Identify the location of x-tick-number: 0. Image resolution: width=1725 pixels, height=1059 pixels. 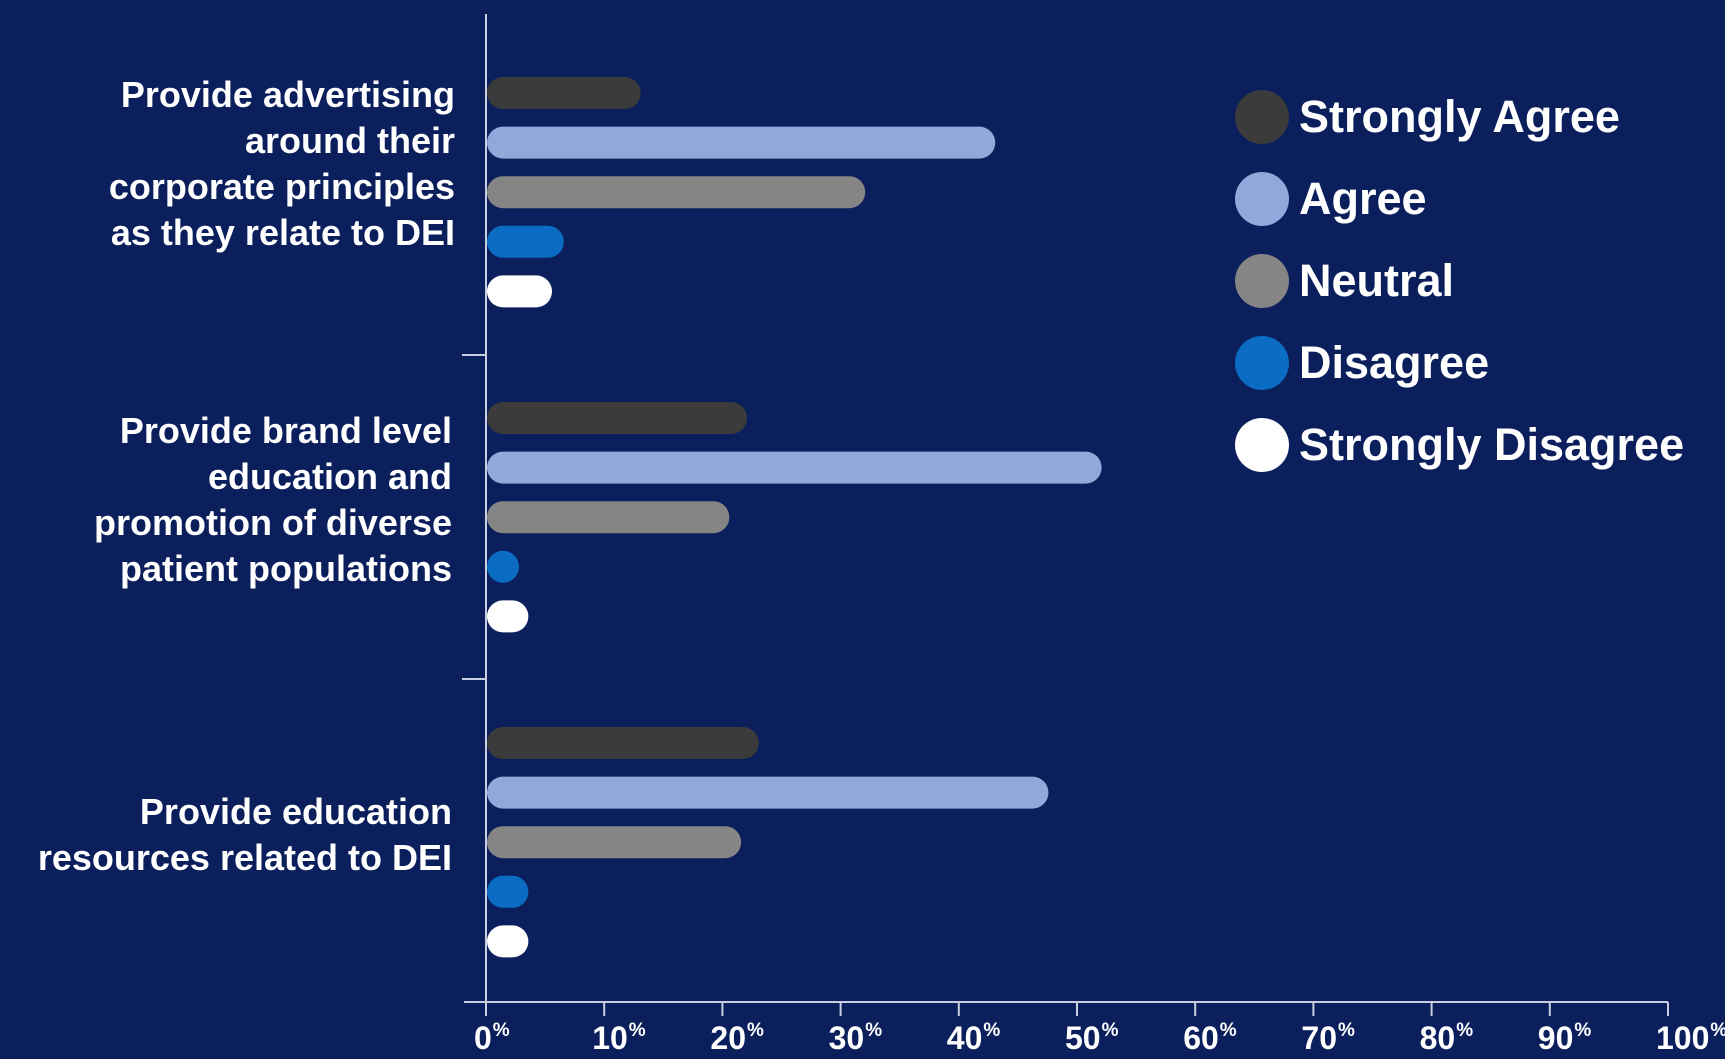
(483, 1038).